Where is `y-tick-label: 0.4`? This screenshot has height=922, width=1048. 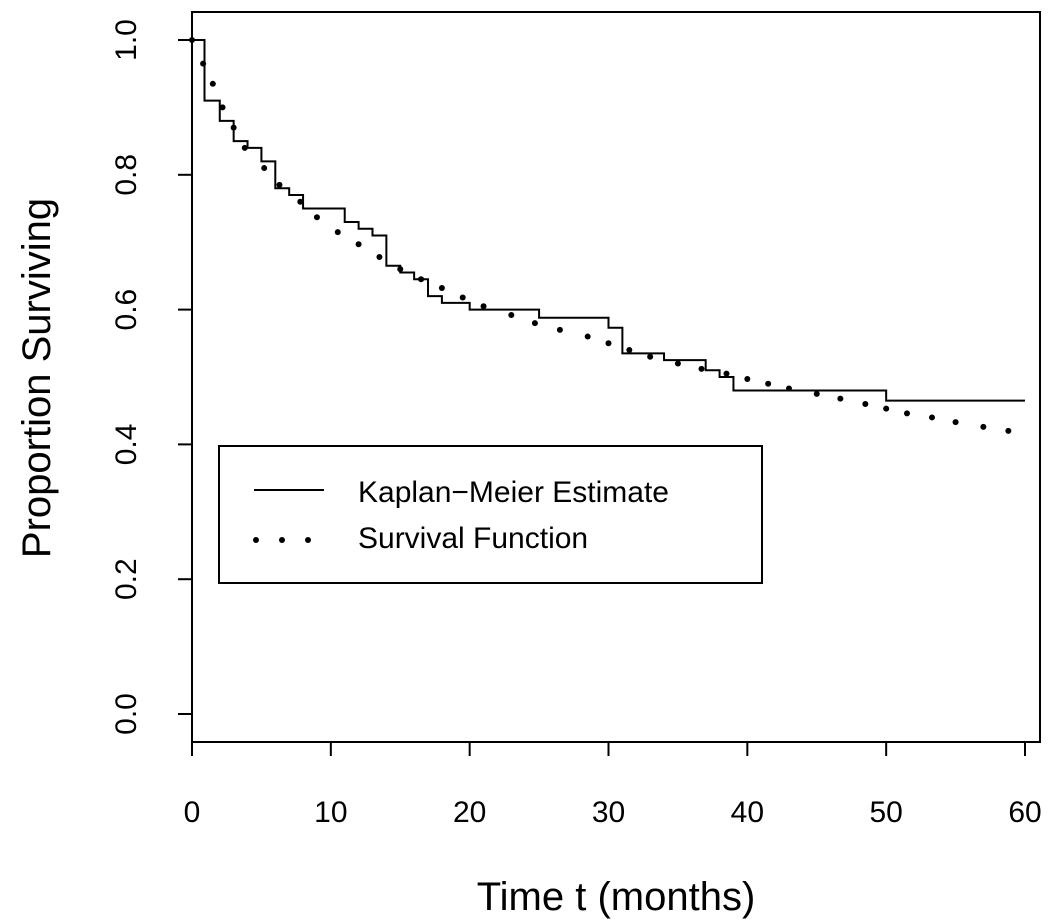
y-tick-label: 0.4 is located at coordinates (126, 445).